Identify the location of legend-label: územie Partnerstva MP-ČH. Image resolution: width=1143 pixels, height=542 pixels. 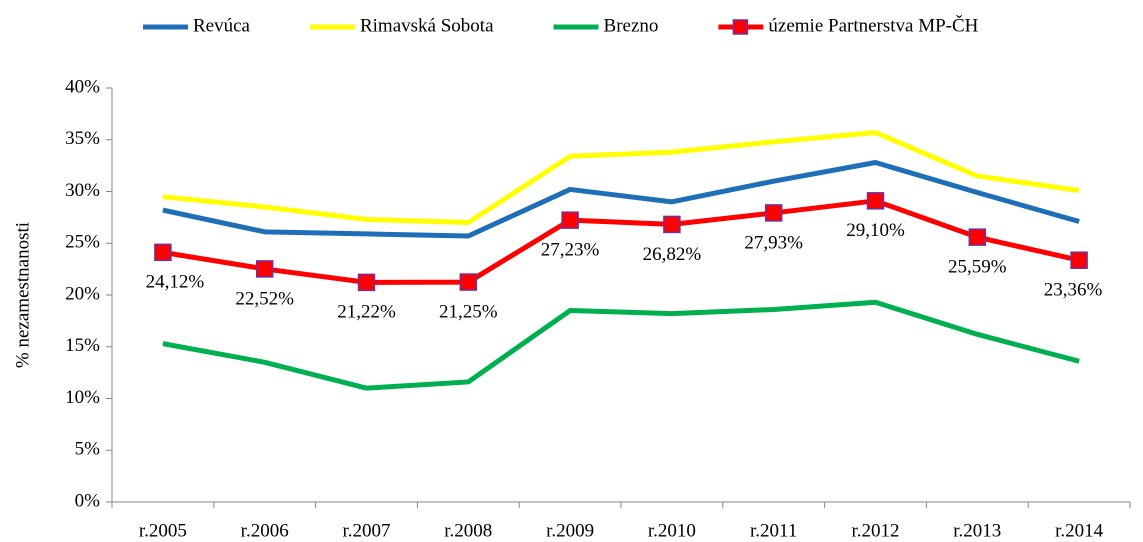
(873, 25).